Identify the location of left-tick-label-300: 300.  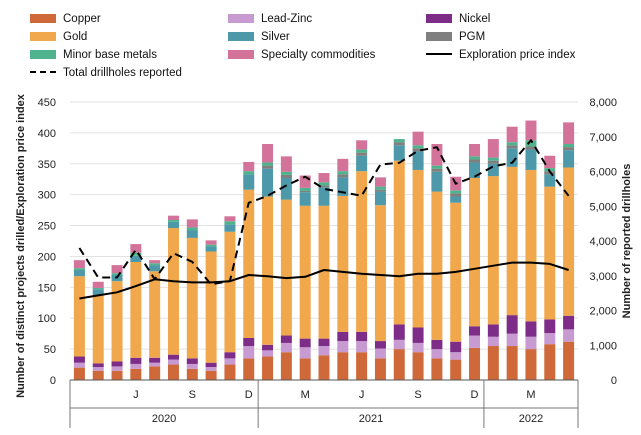
(47, 196).